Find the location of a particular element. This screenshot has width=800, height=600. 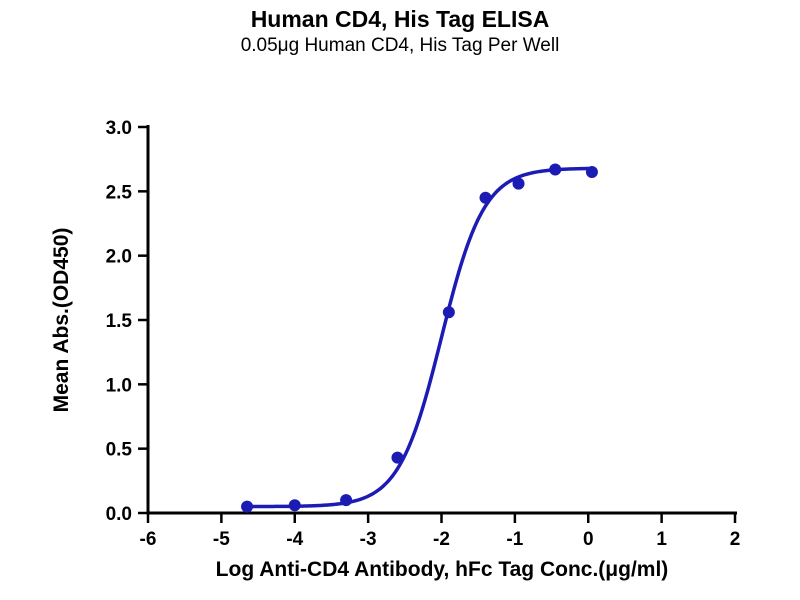

y-tick-label: 2.0 is located at coordinates (119, 257).